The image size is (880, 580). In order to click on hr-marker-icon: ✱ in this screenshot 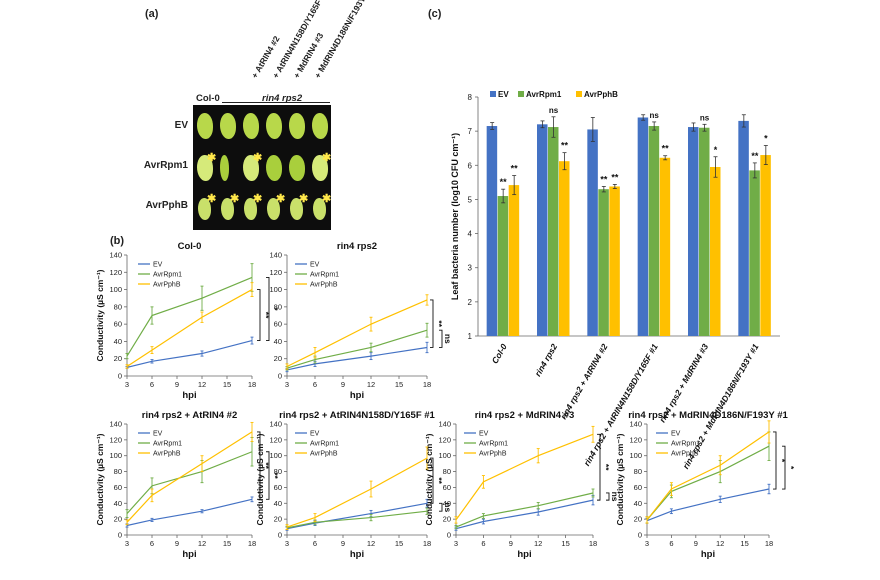, I will do `click(258, 199)`.